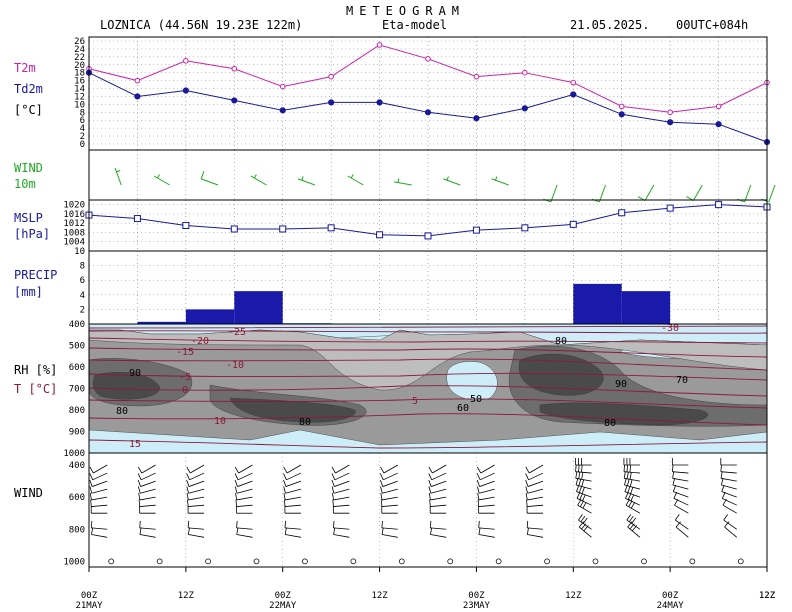 This screenshot has height=612, width=792. I want to click on precip-tick-label: 4, so click(82, 296).